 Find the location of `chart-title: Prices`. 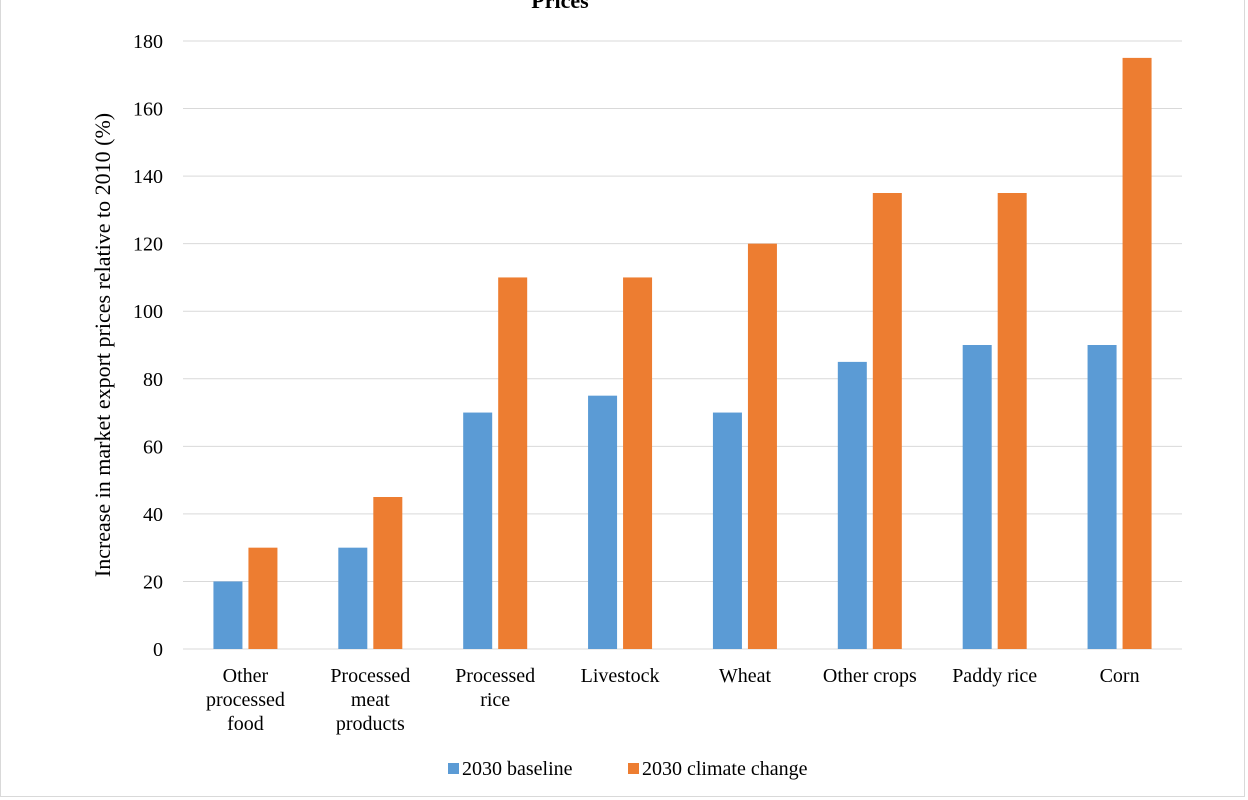

chart-title: Prices is located at coordinates (560, 6).